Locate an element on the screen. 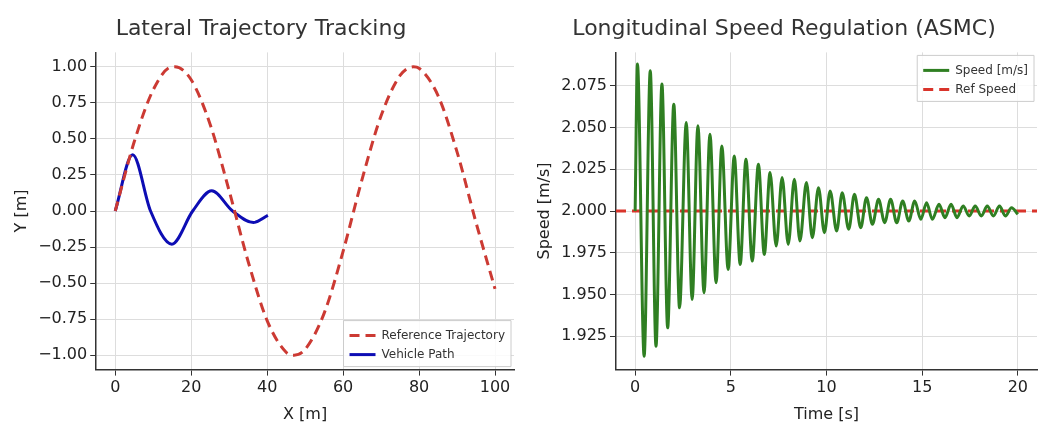 This screenshot has height=437, width=1059. x-tick-label: 60 is located at coordinates (343, 387).